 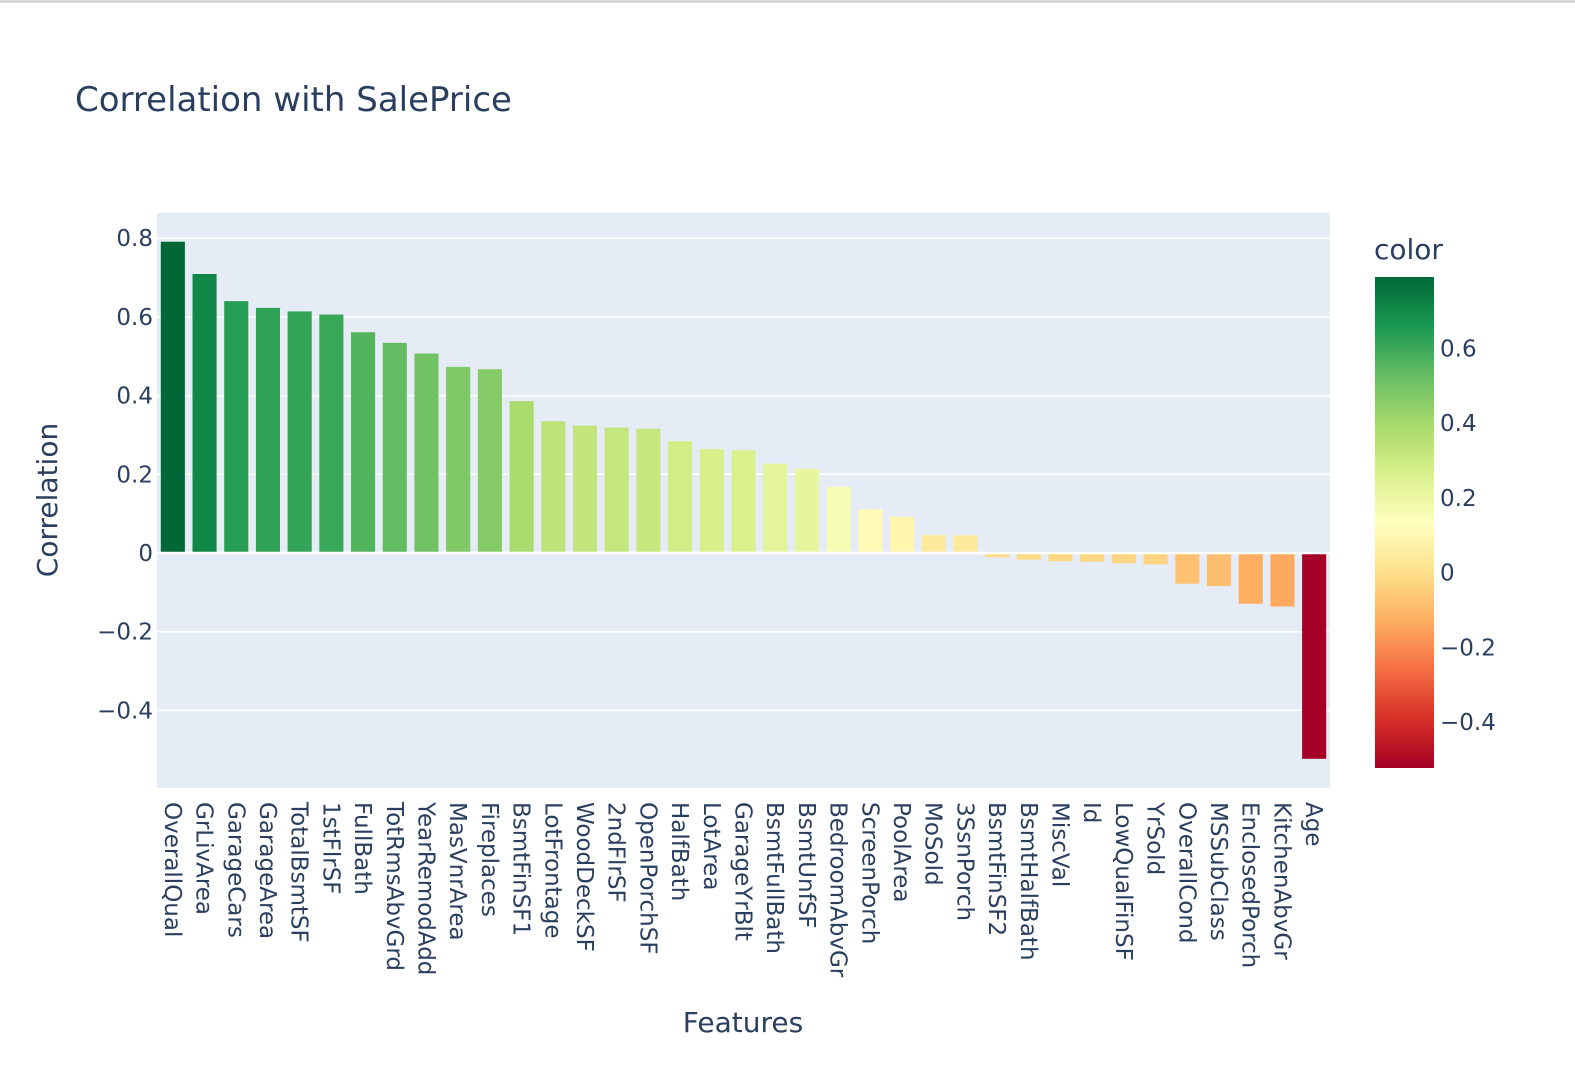 What do you see at coordinates (204, 858) in the screenshot?
I see `x-tick-label: GrLivArea` at bounding box center [204, 858].